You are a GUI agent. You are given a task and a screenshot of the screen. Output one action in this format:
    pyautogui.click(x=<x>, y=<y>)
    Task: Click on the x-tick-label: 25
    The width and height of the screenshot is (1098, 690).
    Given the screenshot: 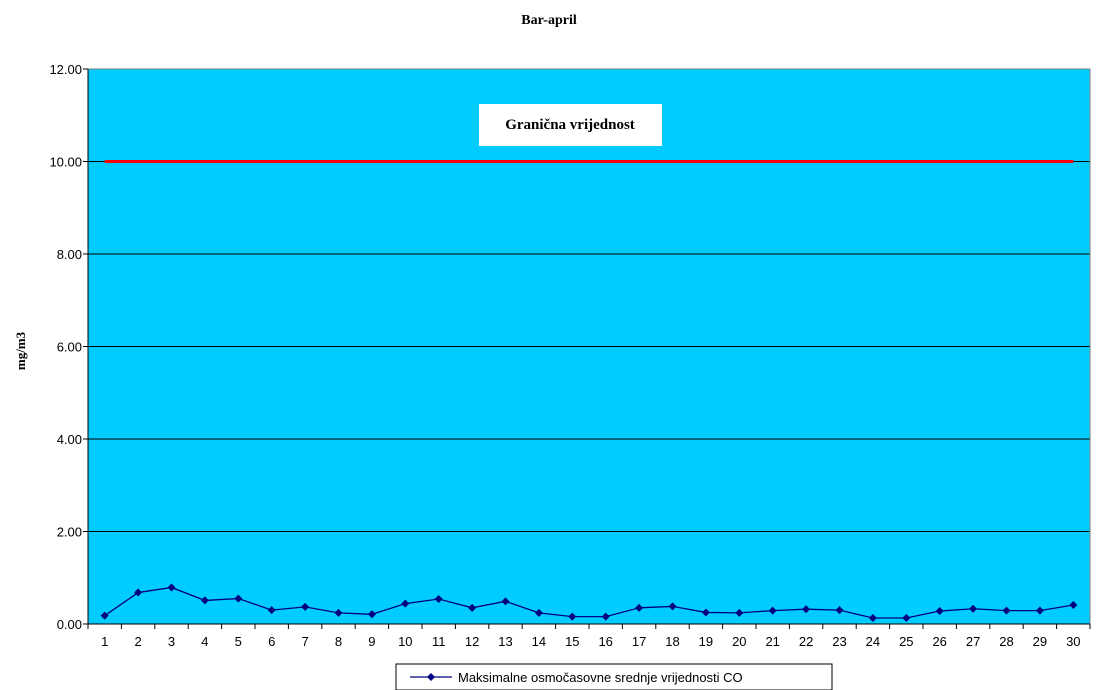 What is the action you would take?
    pyautogui.click(x=906, y=641)
    